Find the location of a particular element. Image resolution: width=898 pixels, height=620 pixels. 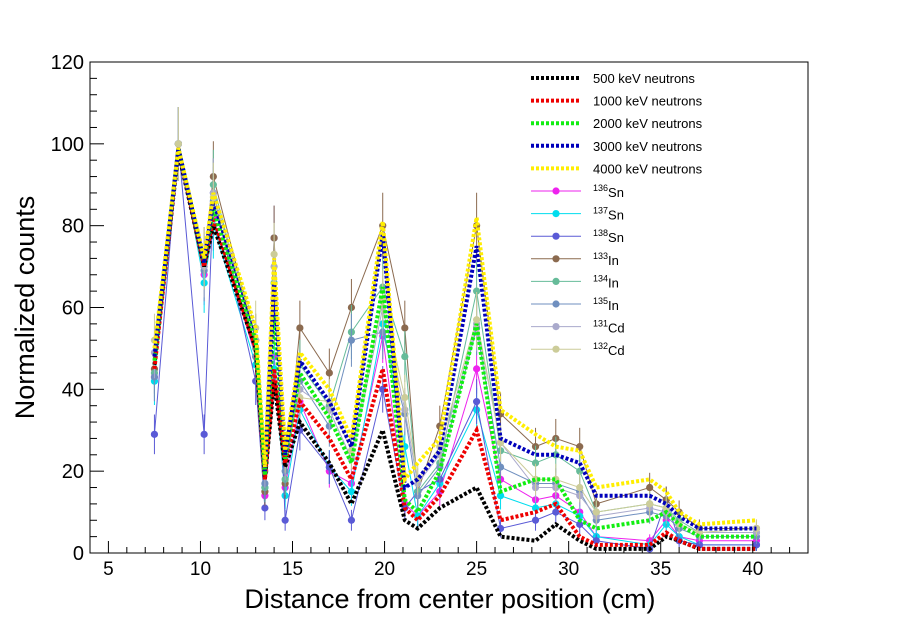

legend-label: 3000 keV neutrons is located at coordinates (648, 146).